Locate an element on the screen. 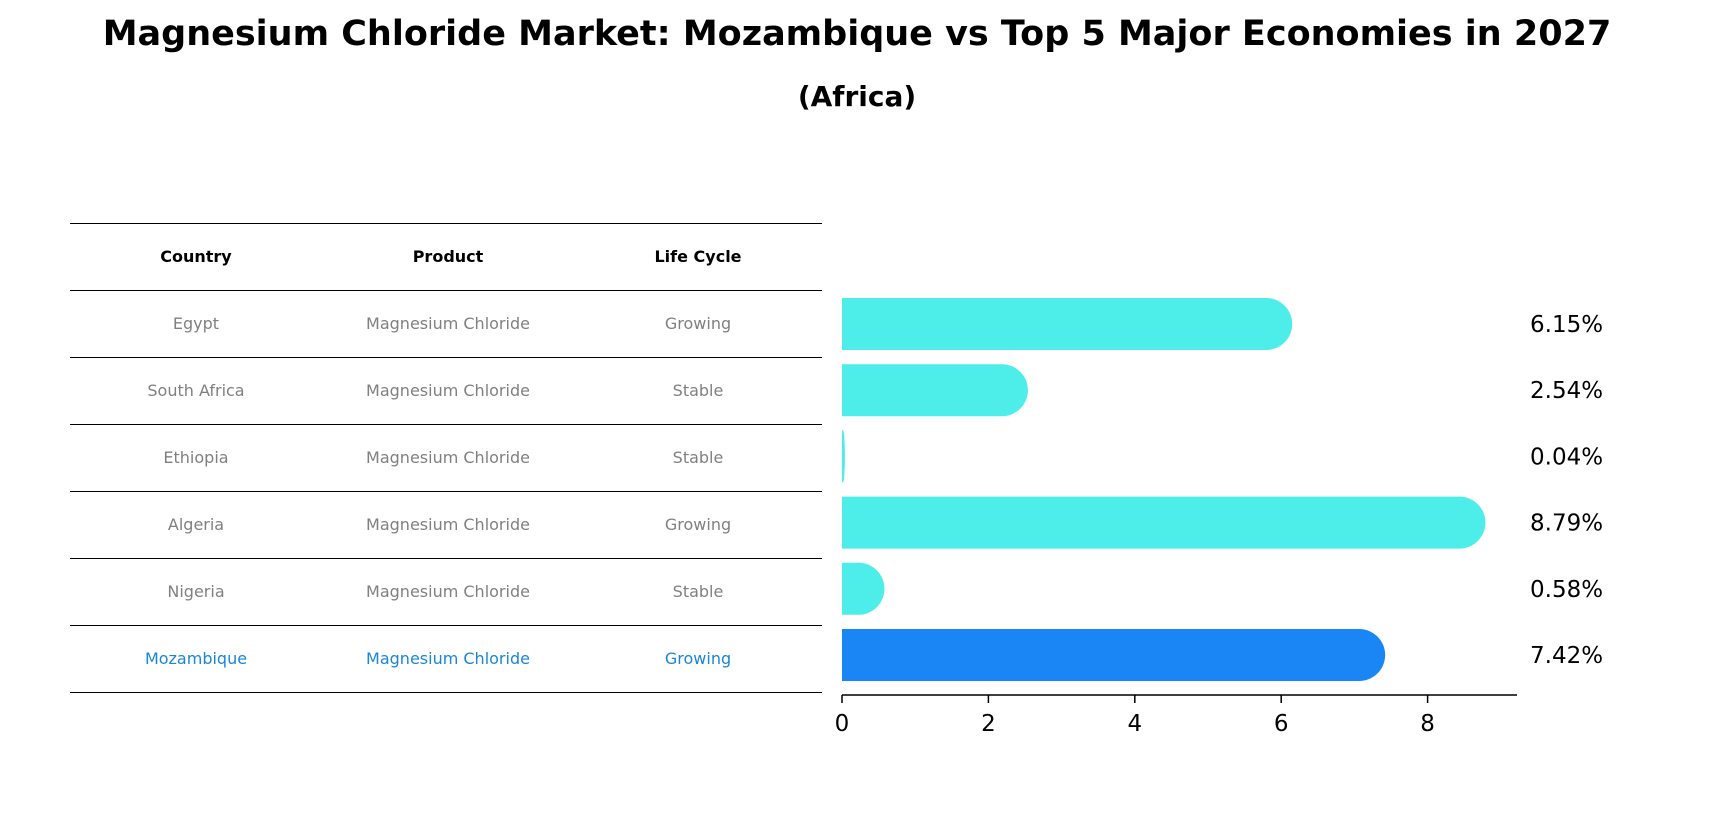 The image size is (1714, 823). table-row: Algeria Magnesium Chloride Growing is located at coordinates (446, 524).